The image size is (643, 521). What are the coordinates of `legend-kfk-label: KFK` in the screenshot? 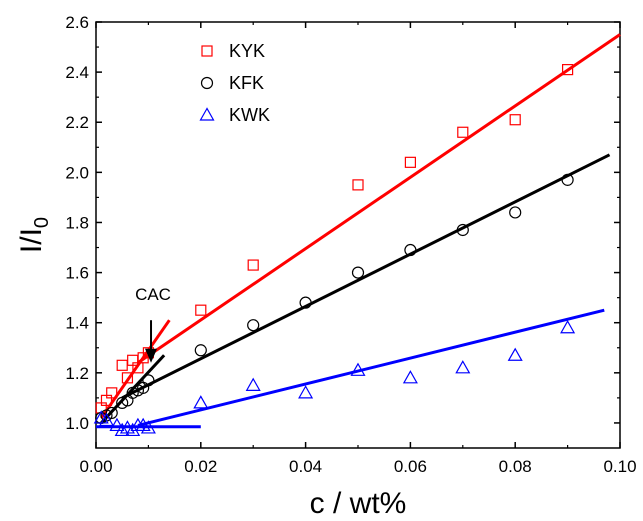 It's located at (246, 83).